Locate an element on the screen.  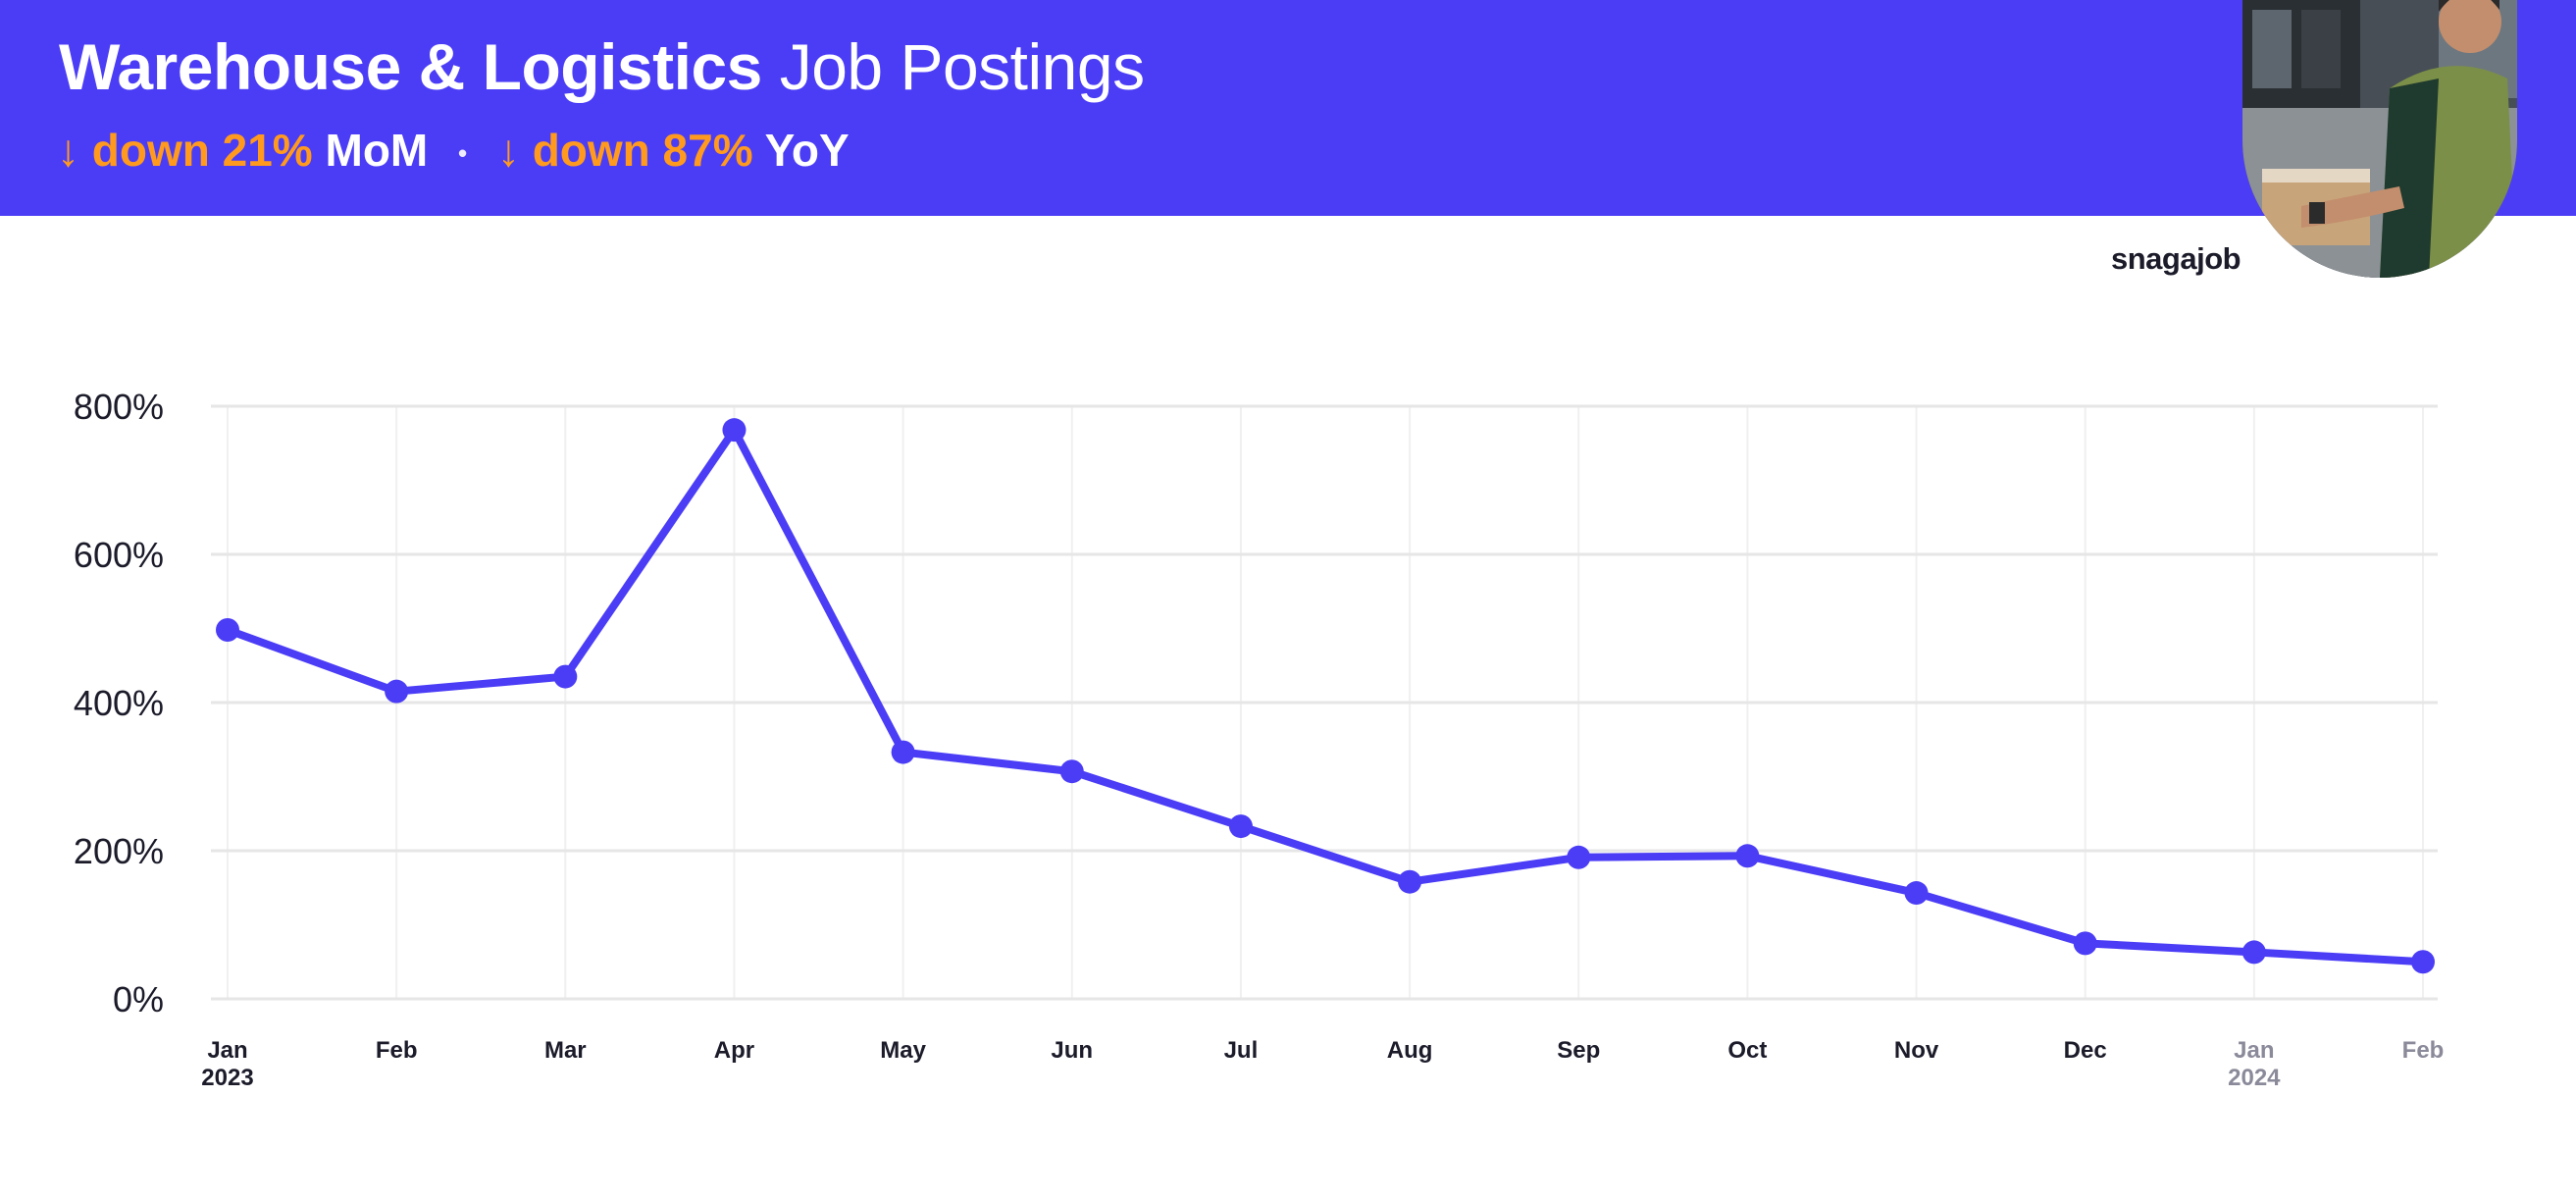
x-tick-label-month: Sep is located at coordinates (1578, 1050).